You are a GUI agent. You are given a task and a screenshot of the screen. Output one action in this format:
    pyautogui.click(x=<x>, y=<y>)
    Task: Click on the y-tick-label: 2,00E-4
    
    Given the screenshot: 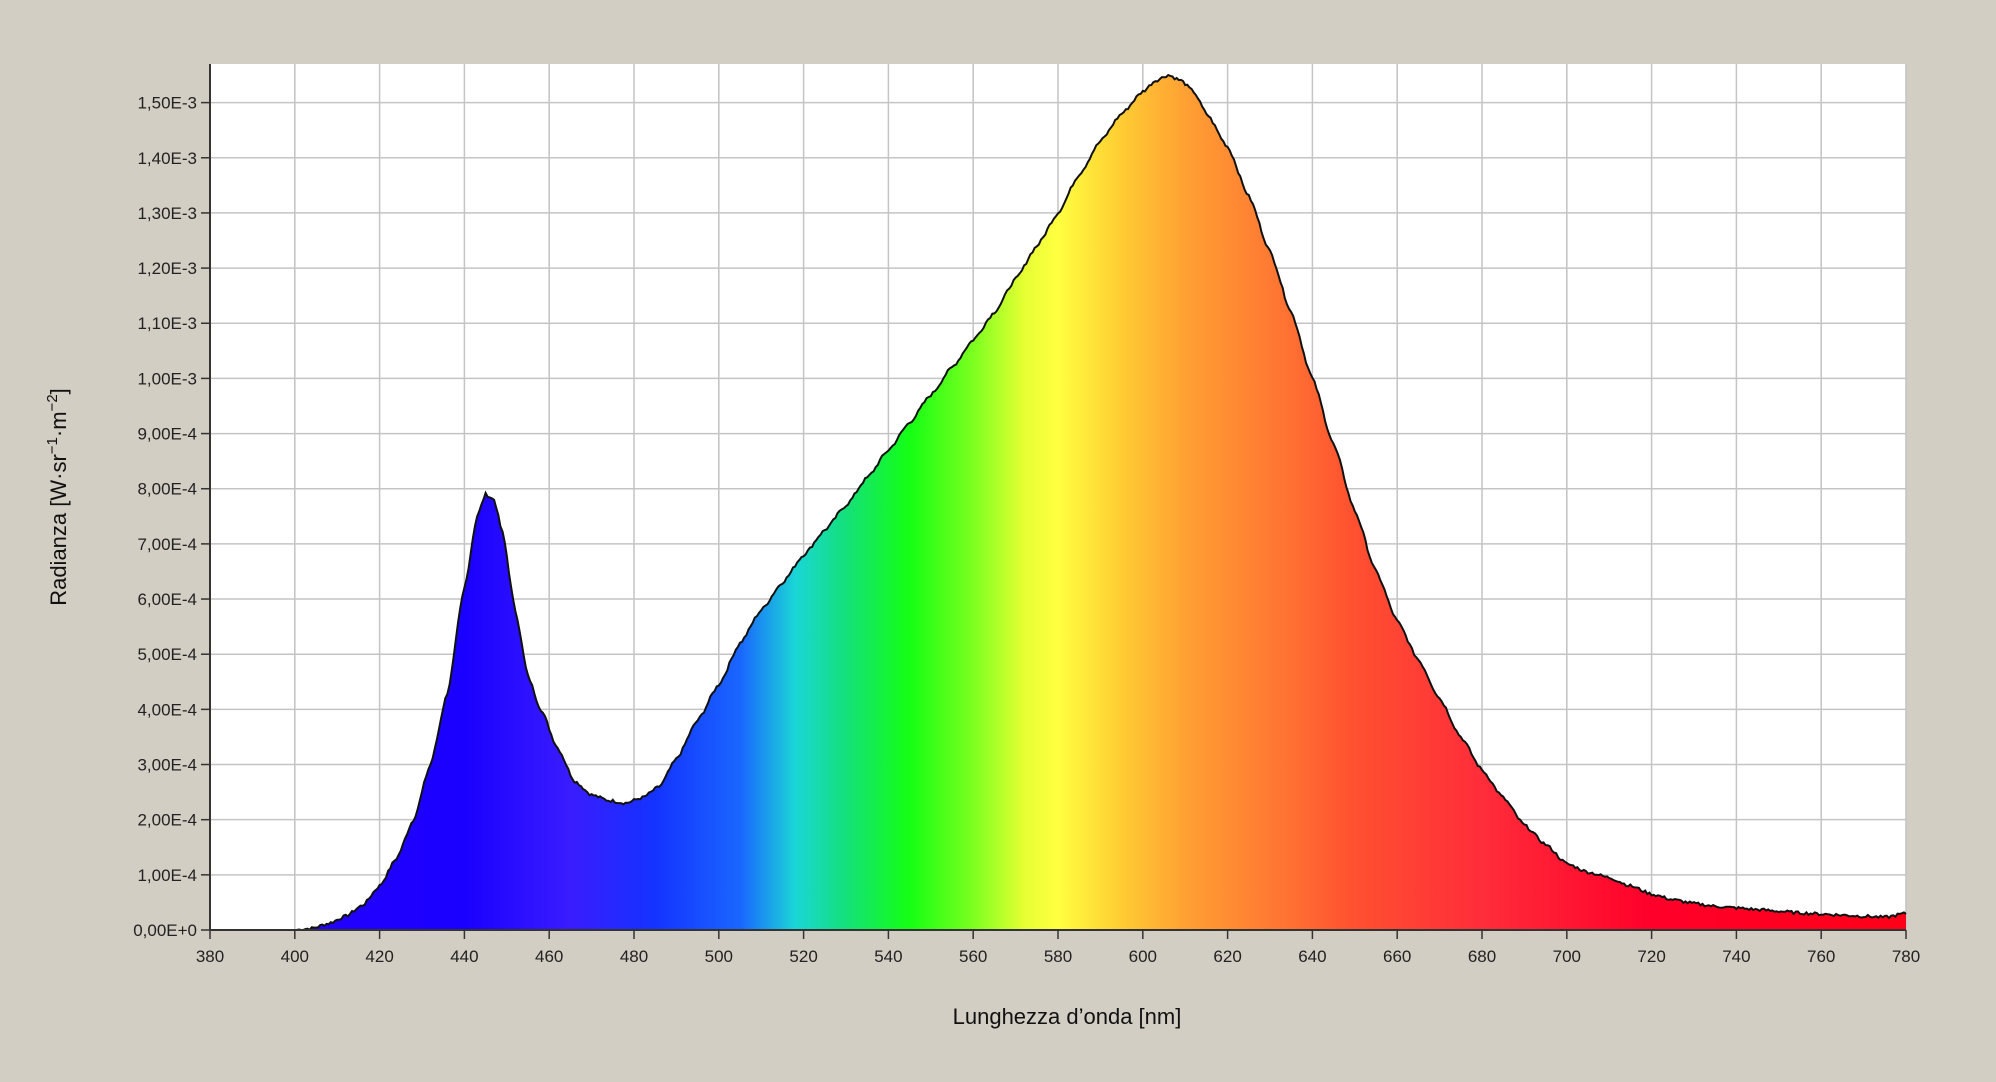 What is the action you would take?
    pyautogui.click(x=167, y=820)
    